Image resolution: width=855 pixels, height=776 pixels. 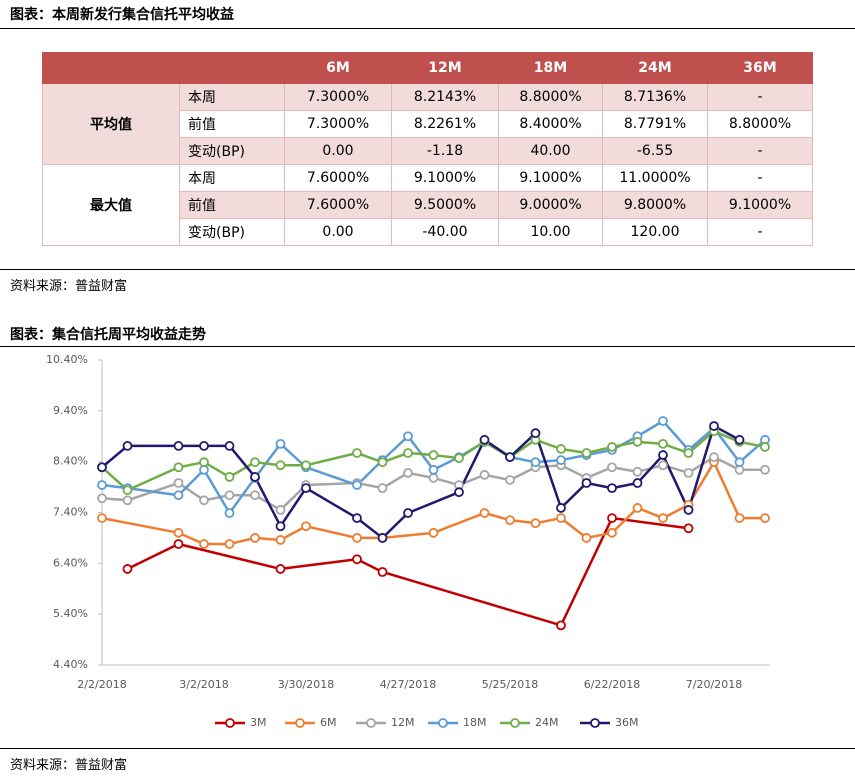 What do you see at coordinates (550, 232) in the screenshot?
I see `cell: 10.00` at bounding box center [550, 232].